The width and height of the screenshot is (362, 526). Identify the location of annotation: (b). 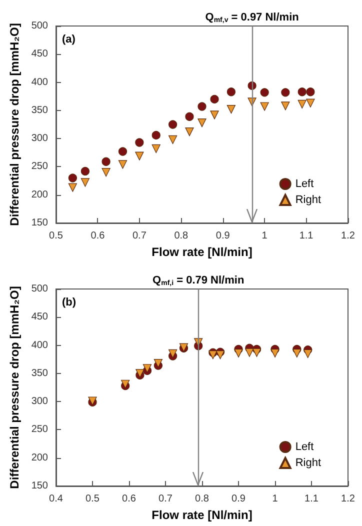
(69, 302).